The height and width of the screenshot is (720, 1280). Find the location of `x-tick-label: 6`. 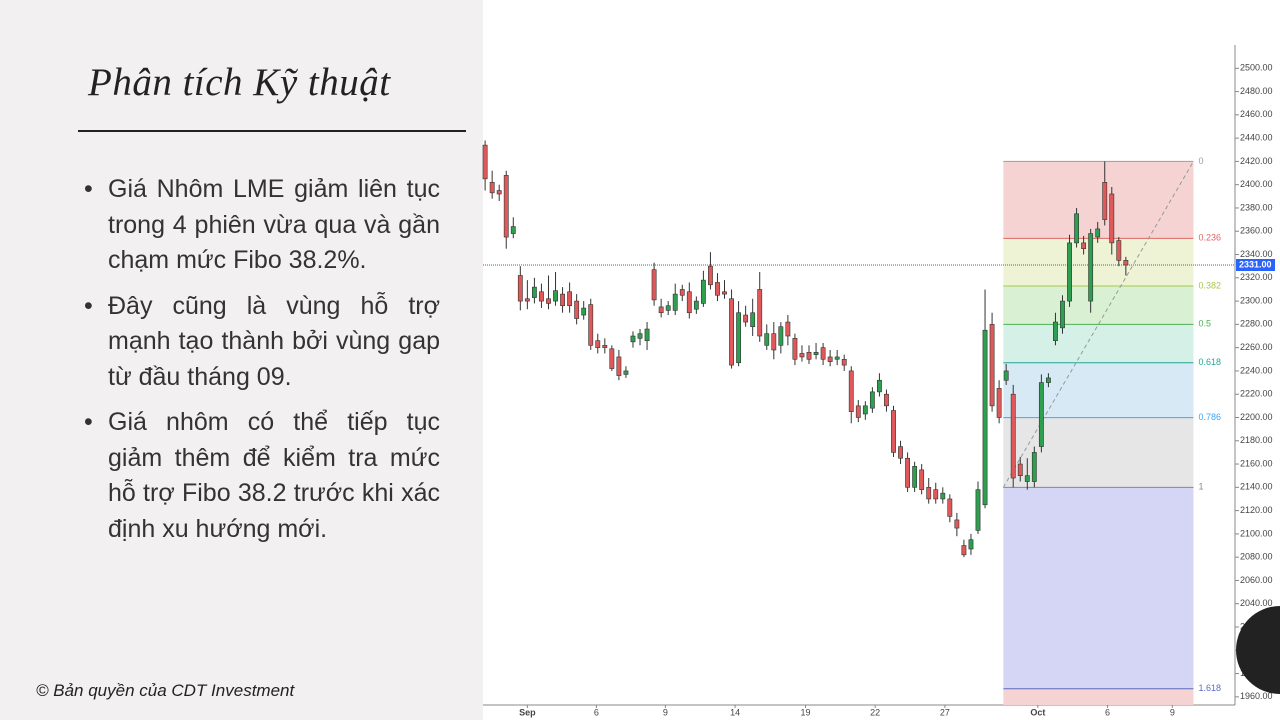

x-tick-label: 6 is located at coordinates (1107, 712).